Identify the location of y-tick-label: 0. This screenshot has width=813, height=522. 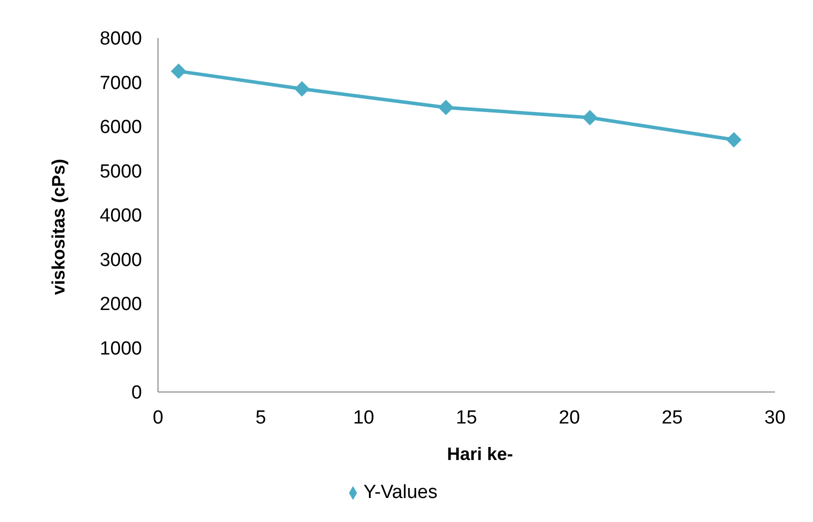
(136, 393).